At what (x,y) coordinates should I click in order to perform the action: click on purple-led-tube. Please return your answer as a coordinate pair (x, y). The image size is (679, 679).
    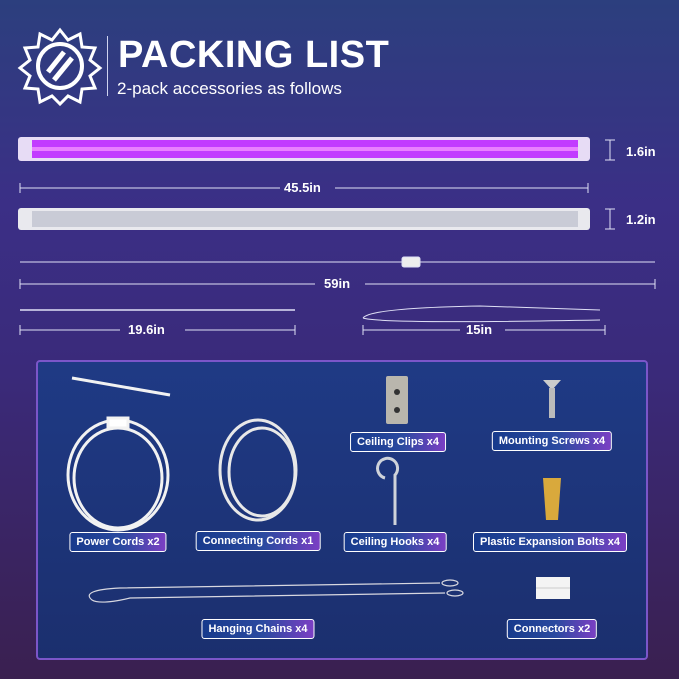
    Looking at the image, I should click on (304, 149).